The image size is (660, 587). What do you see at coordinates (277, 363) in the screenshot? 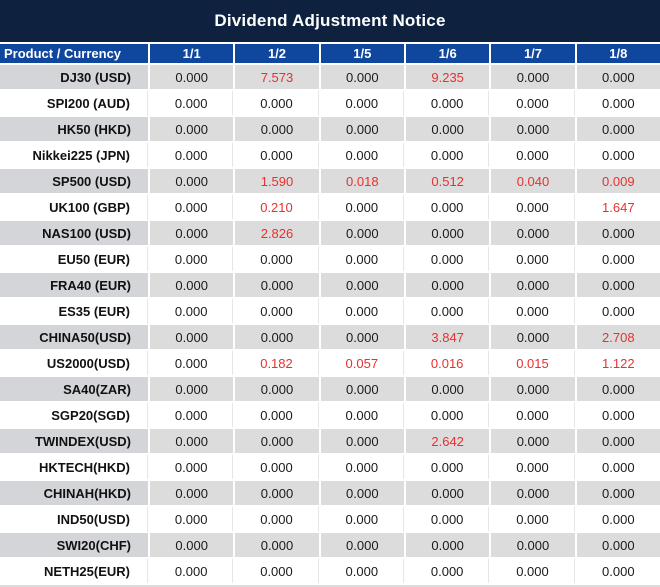
I see `value-cell: 0.182` at bounding box center [277, 363].